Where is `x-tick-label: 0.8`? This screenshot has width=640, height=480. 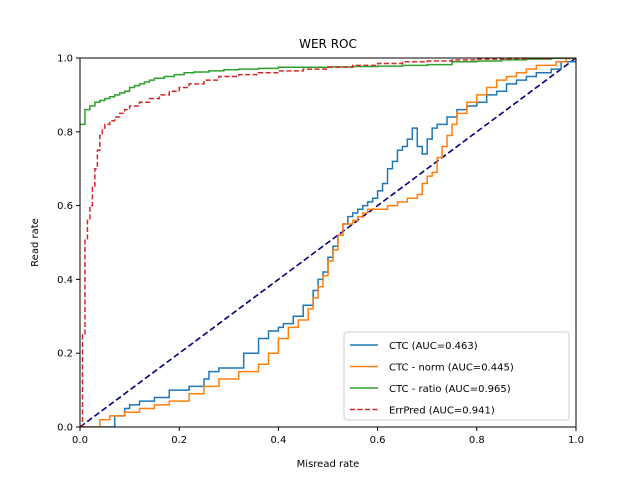
x-tick-label: 0.8 is located at coordinates (477, 440).